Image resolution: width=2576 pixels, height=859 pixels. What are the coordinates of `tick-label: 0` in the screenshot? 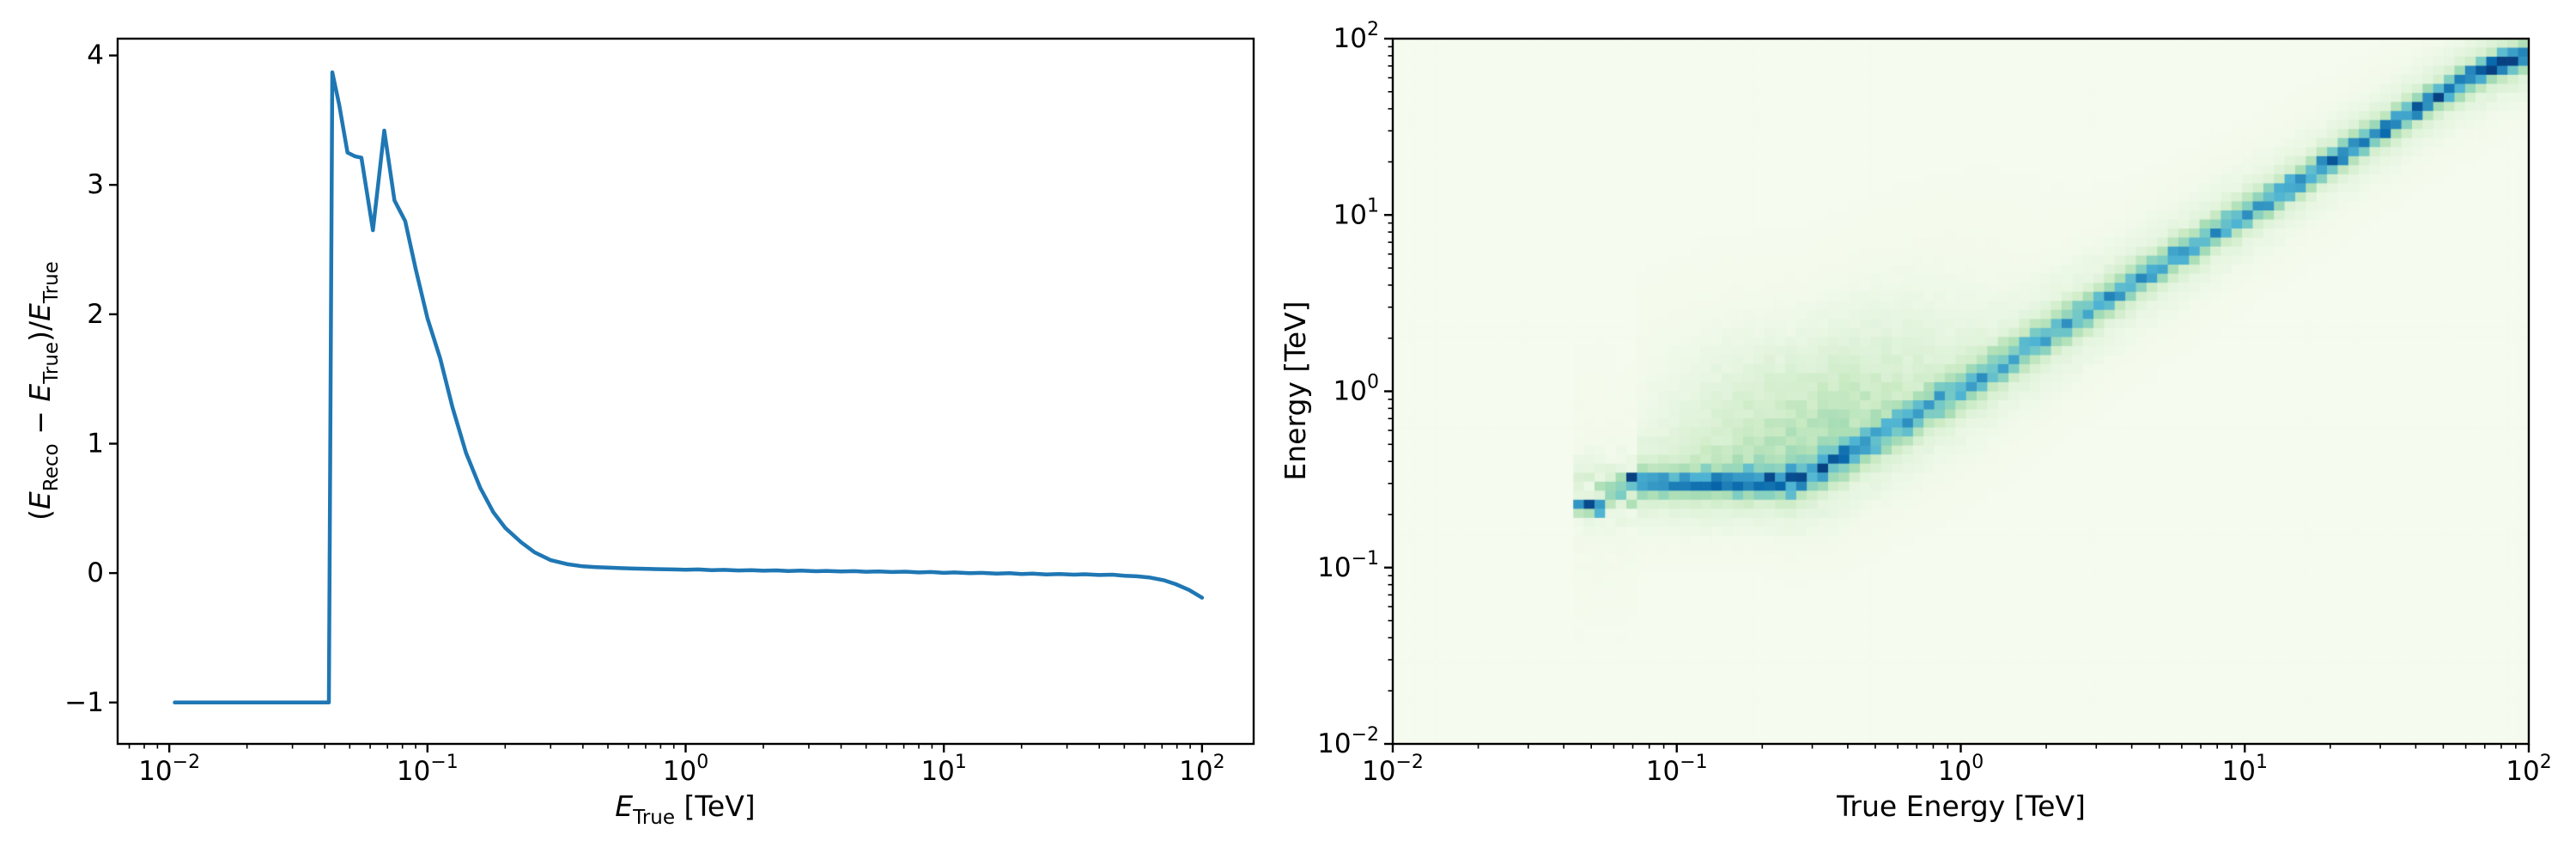 It's located at (96, 572).